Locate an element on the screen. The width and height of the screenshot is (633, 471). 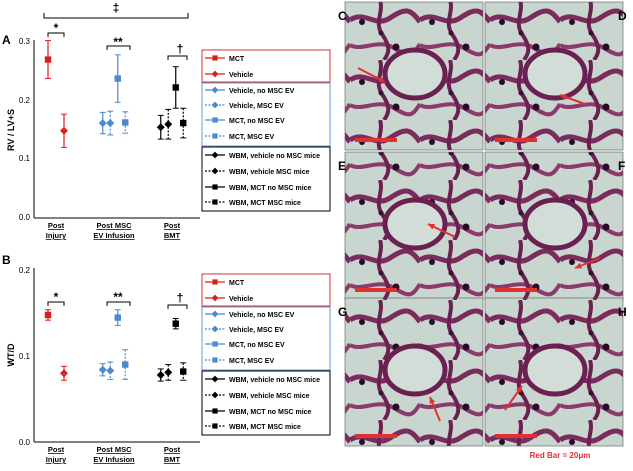
marks-a is located at coordinates (115, 94).